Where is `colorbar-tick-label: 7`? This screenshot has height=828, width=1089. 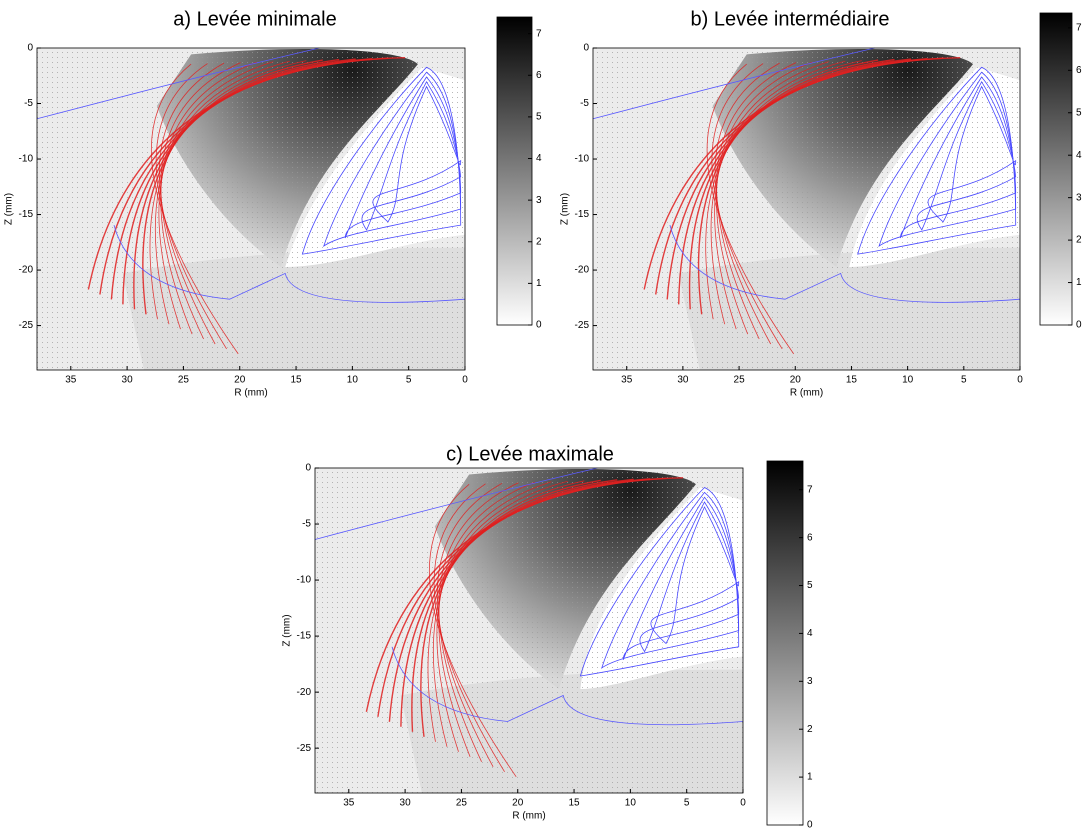
colorbar-tick-label: 7 is located at coordinates (810, 489).